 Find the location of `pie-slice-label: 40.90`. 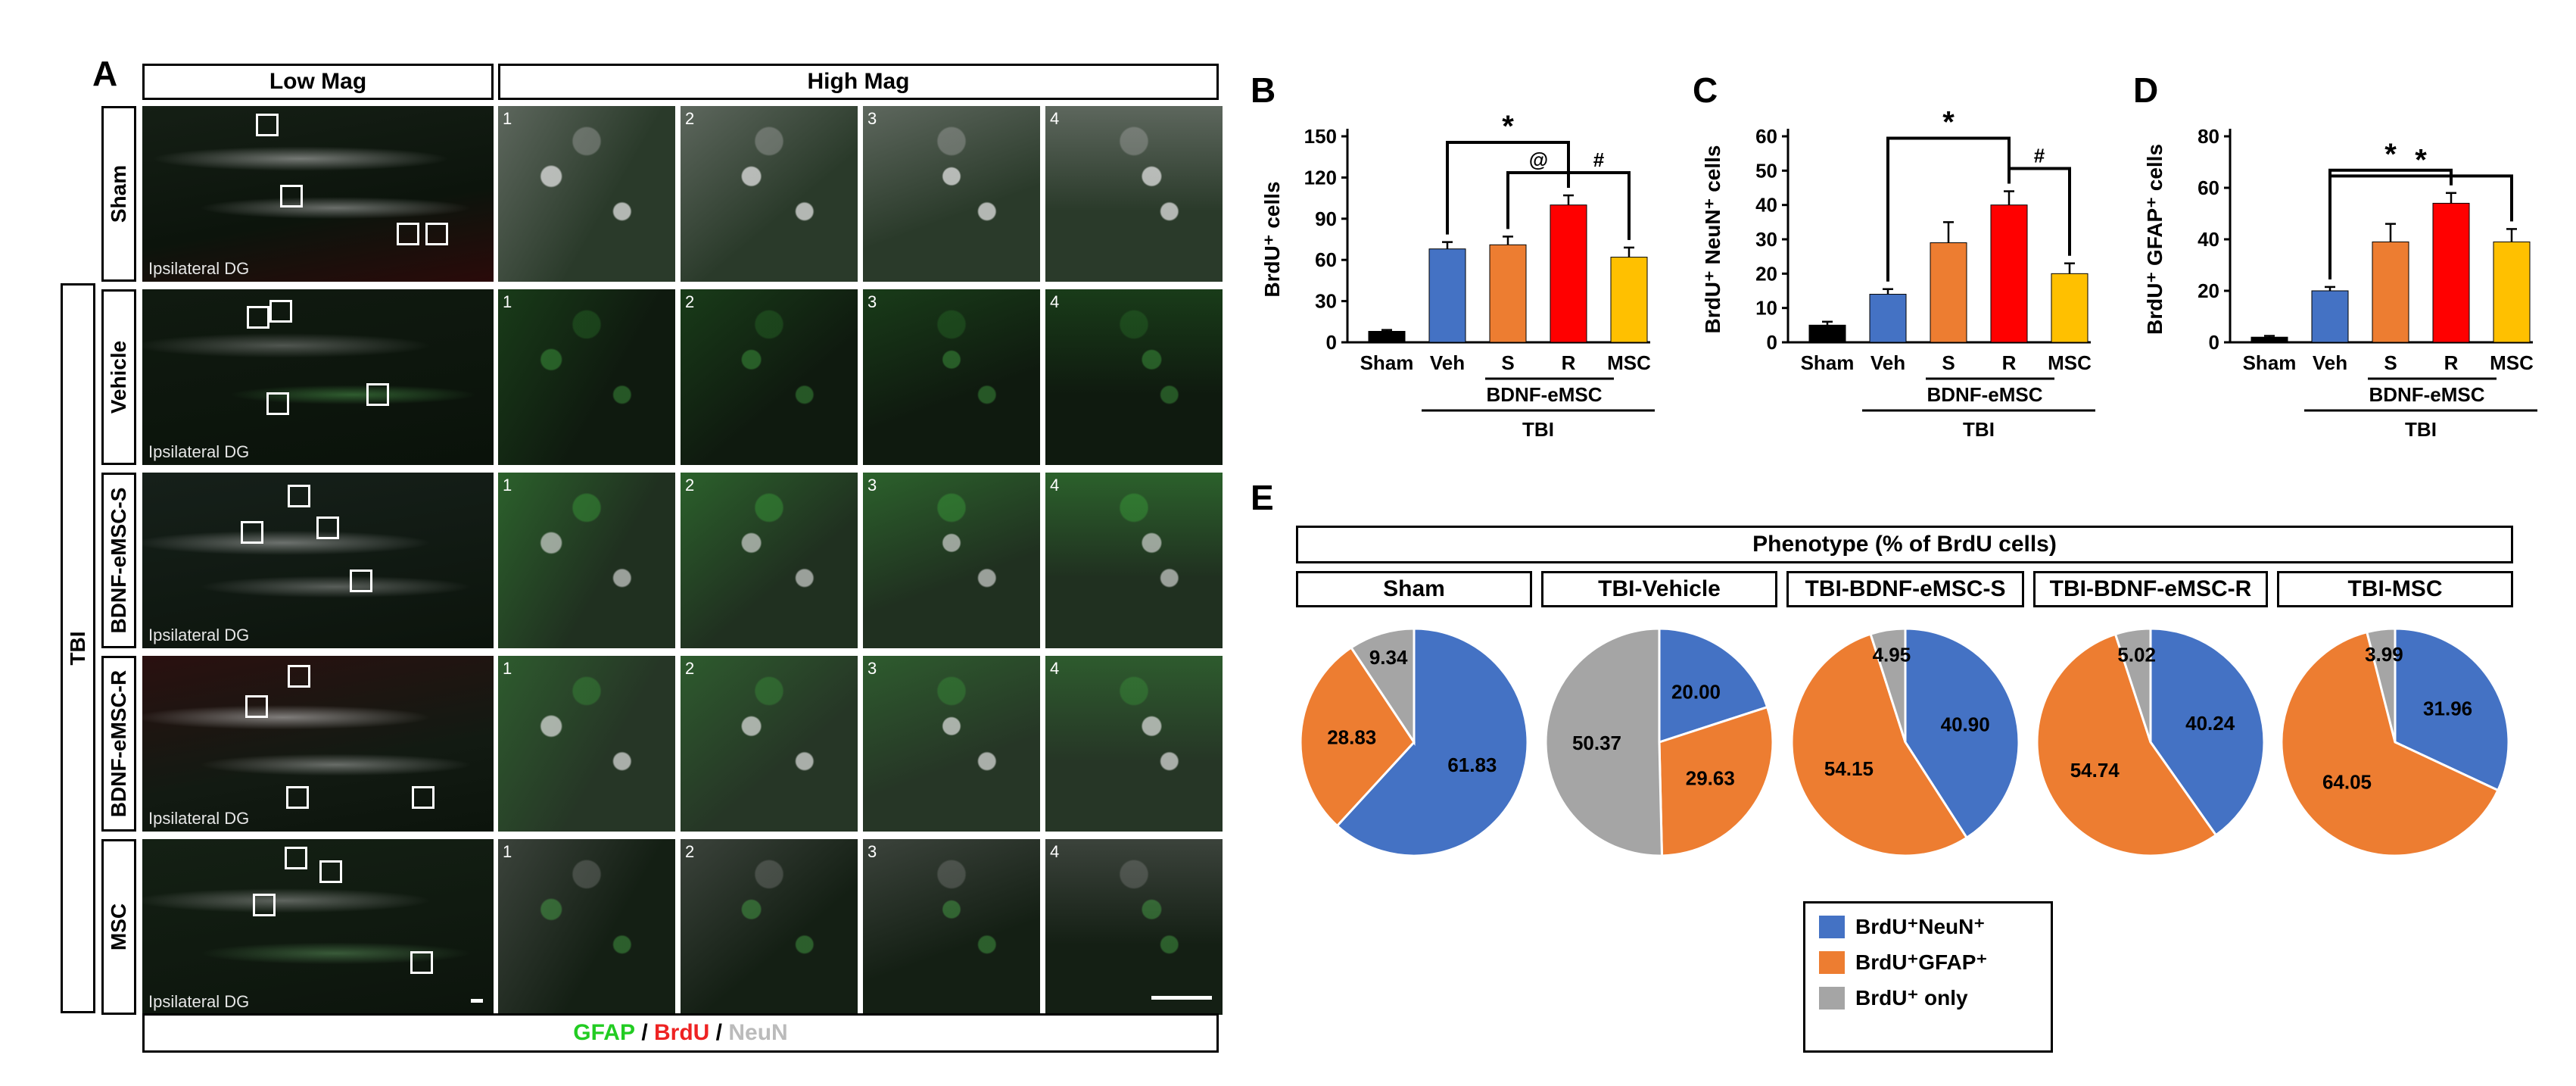

pie-slice-label: 40.90 is located at coordinates (1966, 724).